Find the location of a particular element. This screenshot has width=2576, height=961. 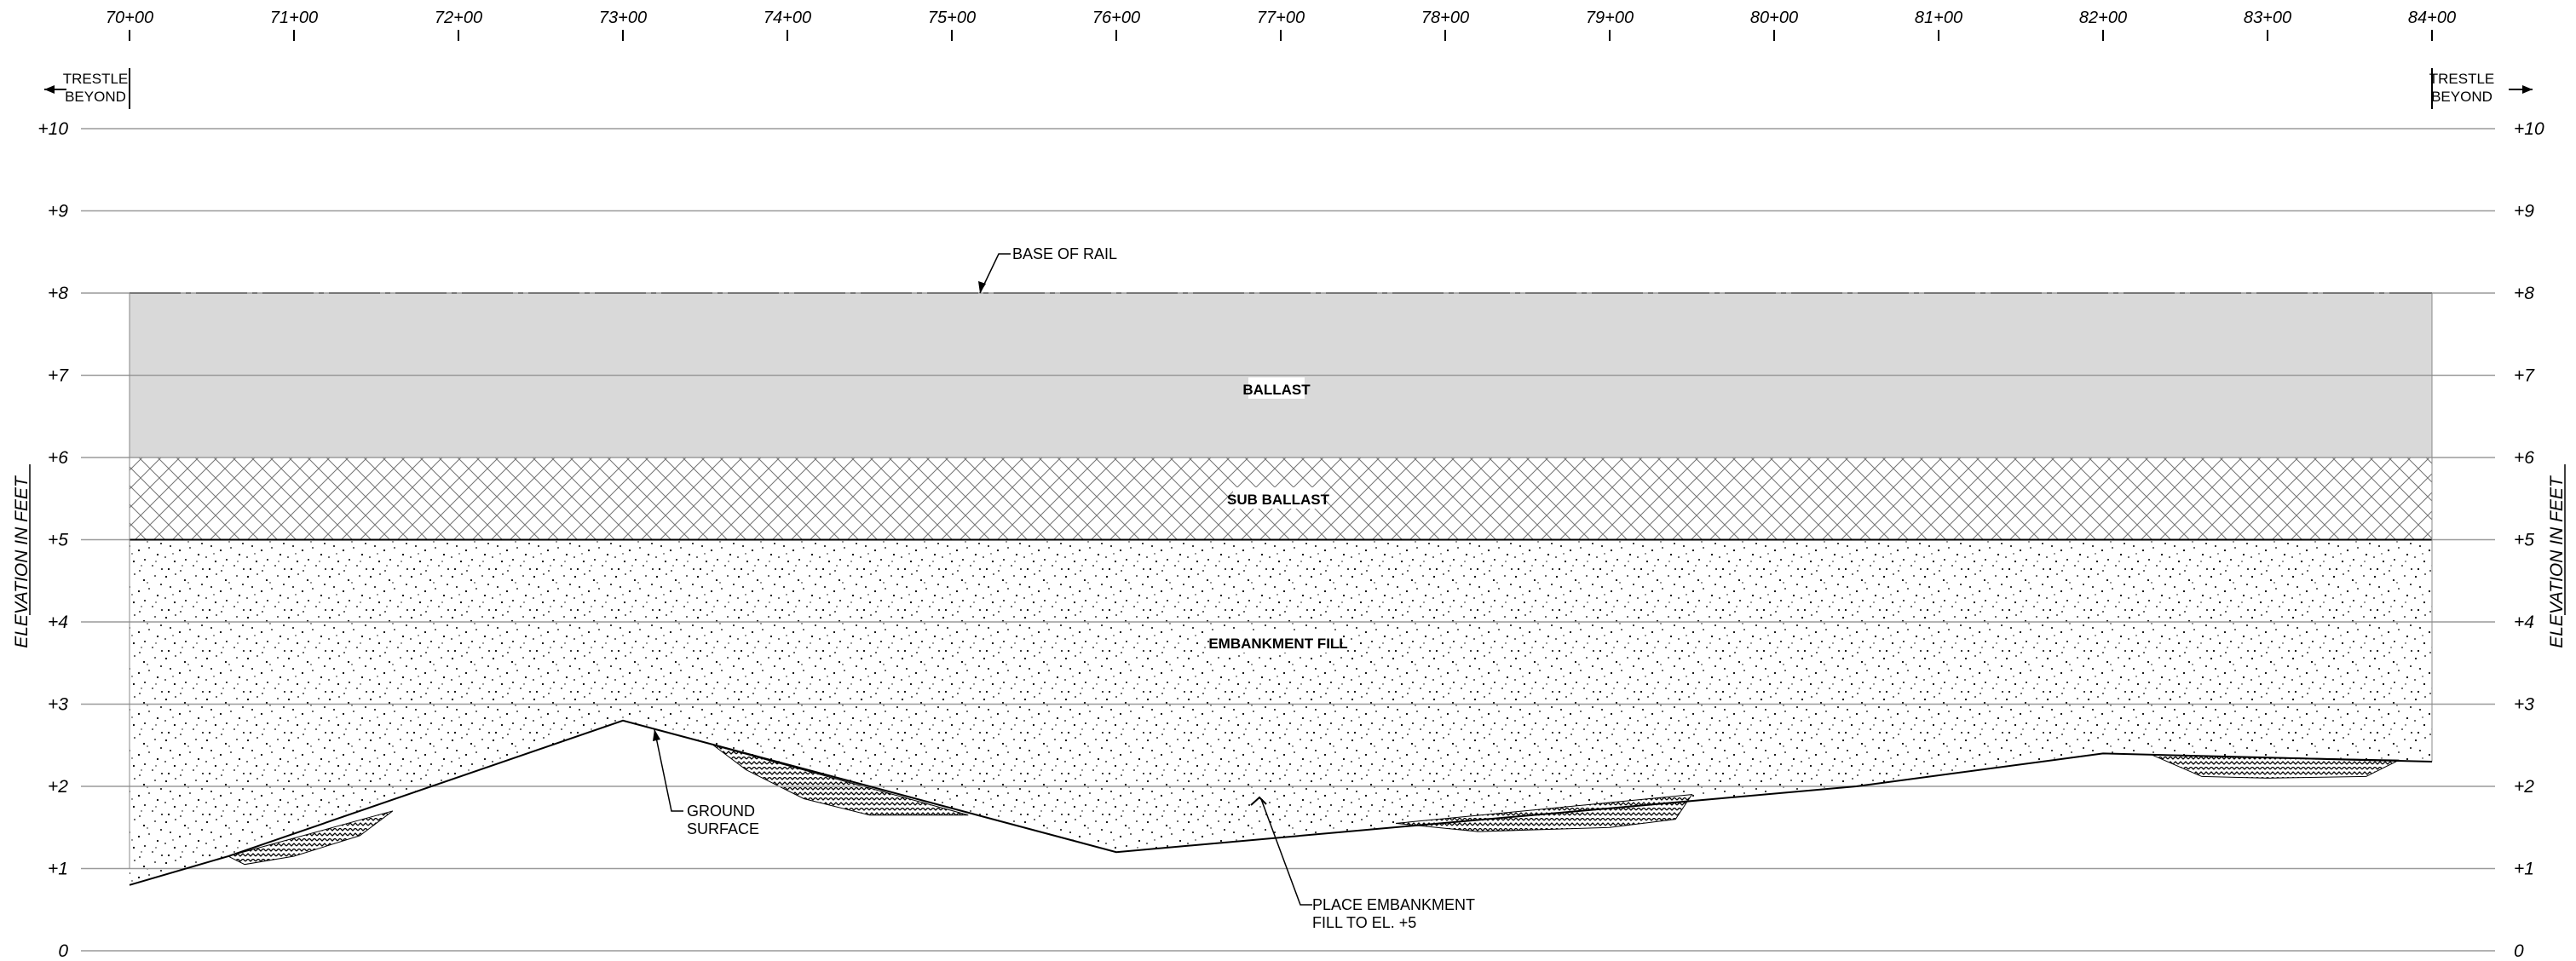

elevation-label-right: +9 is located at coordinates (2524, 212).